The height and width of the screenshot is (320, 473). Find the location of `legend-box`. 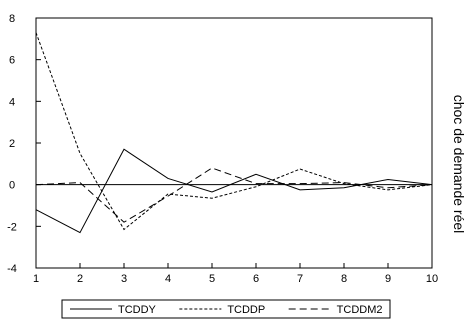

legend-box is located at coordinates (226, 309).